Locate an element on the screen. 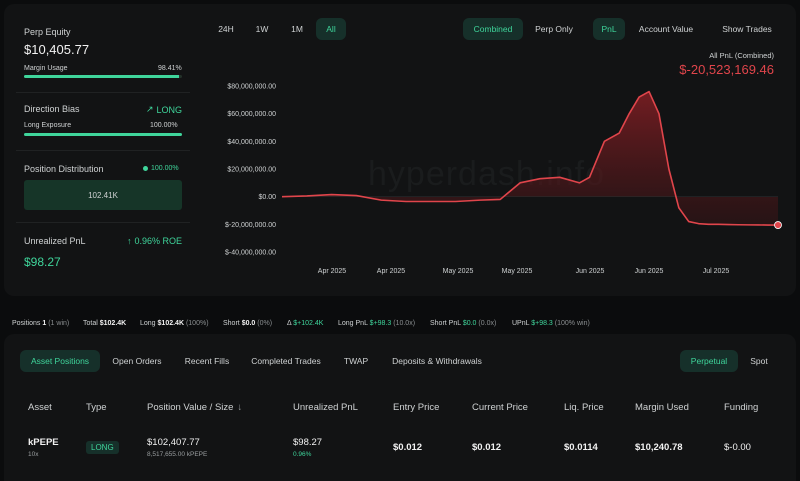  perp-only-button: Perp Only is located at coordinates (554, 29).